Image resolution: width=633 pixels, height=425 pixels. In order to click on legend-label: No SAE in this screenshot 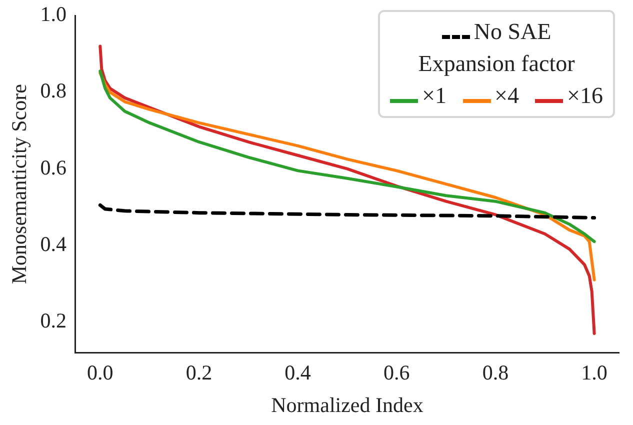, I will do `click(513, 31)`.